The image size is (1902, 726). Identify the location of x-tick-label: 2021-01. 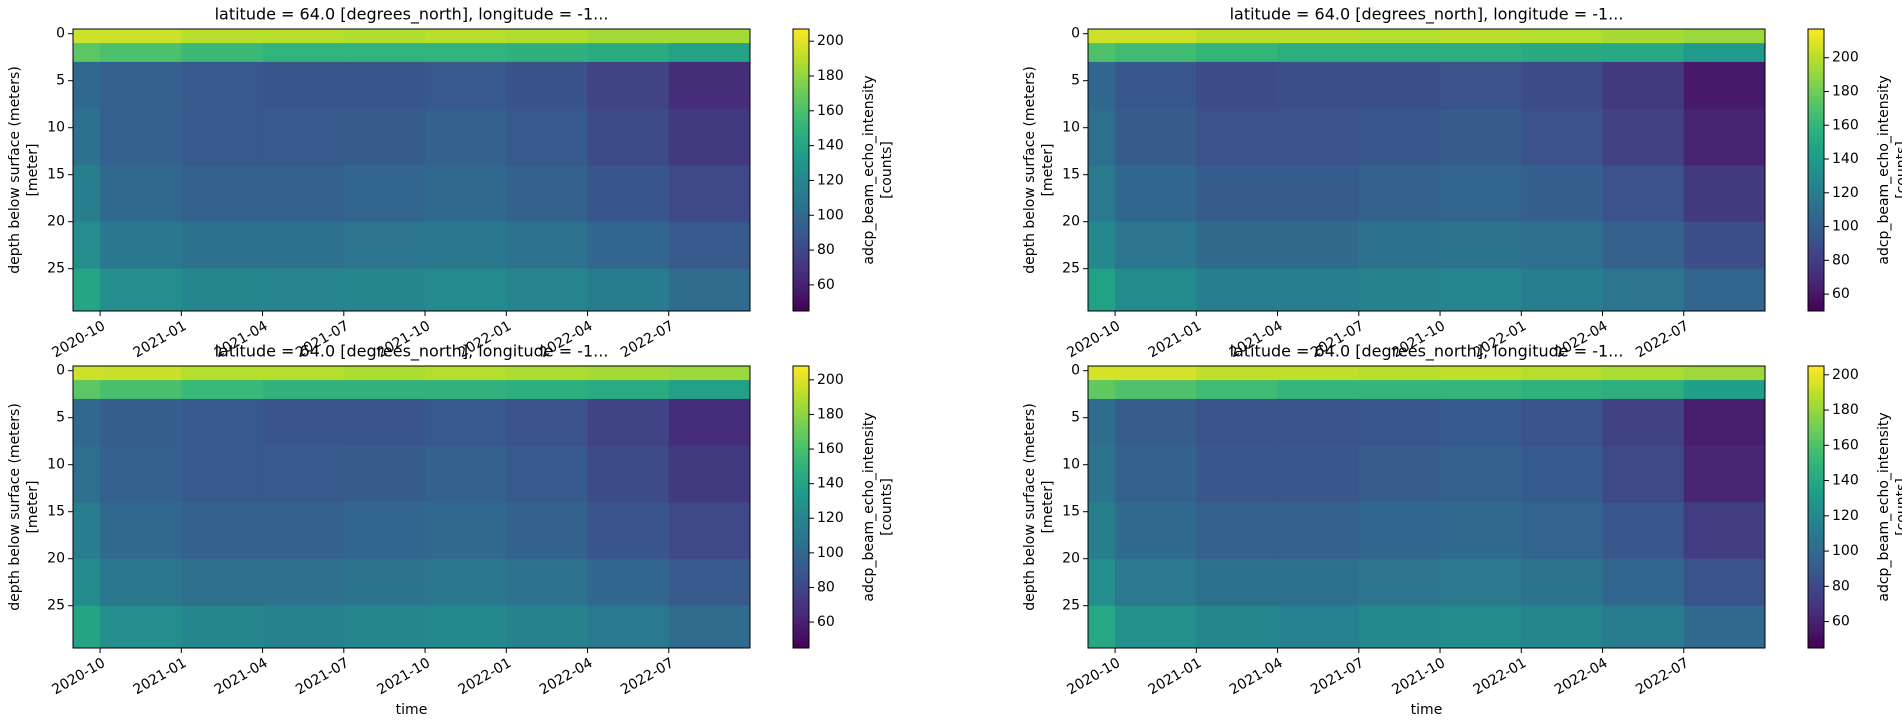
(1175, 339).